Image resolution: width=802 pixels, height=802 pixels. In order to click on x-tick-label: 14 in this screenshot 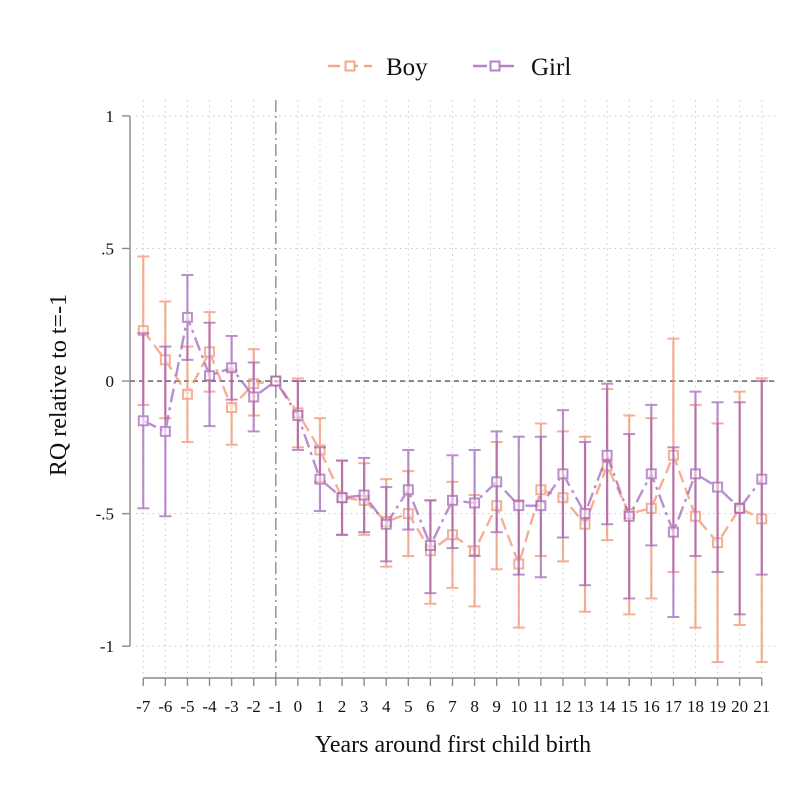, I will do `click(608, 706)`.